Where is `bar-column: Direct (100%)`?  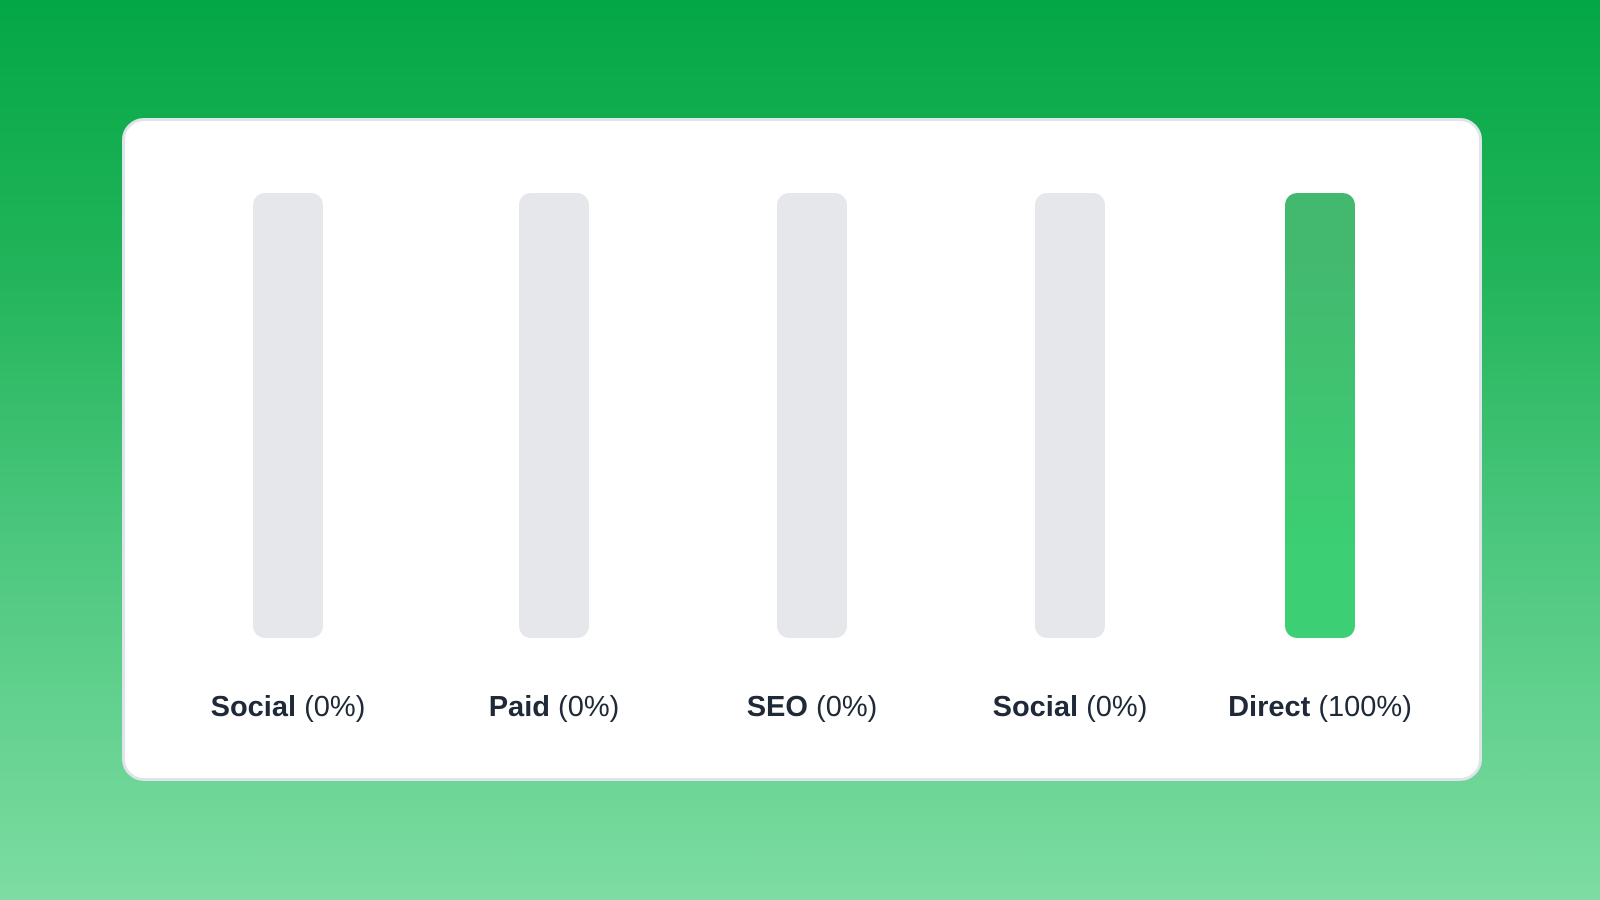 bar-column: Direct (100%) is located at coordinates (1320, 449).